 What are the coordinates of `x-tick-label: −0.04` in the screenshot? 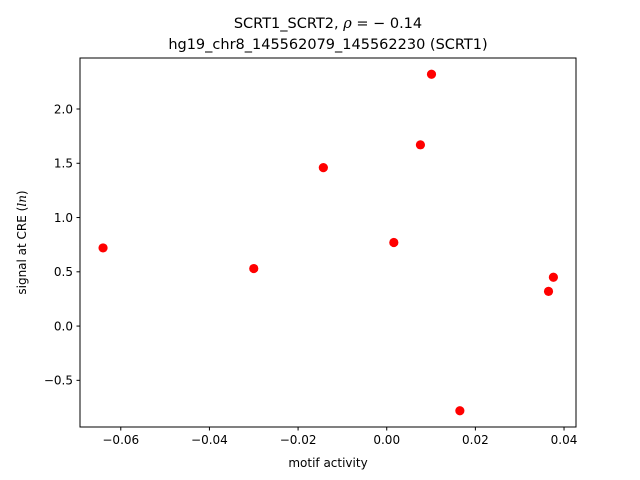 It's located at (209, 440).